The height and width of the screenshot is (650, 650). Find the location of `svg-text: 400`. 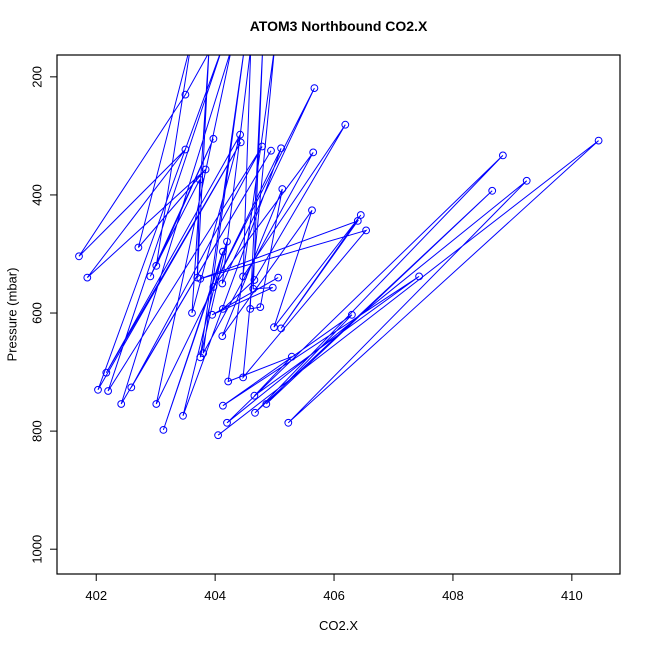

svg-text: 400 is located at coordinates (36, 195).